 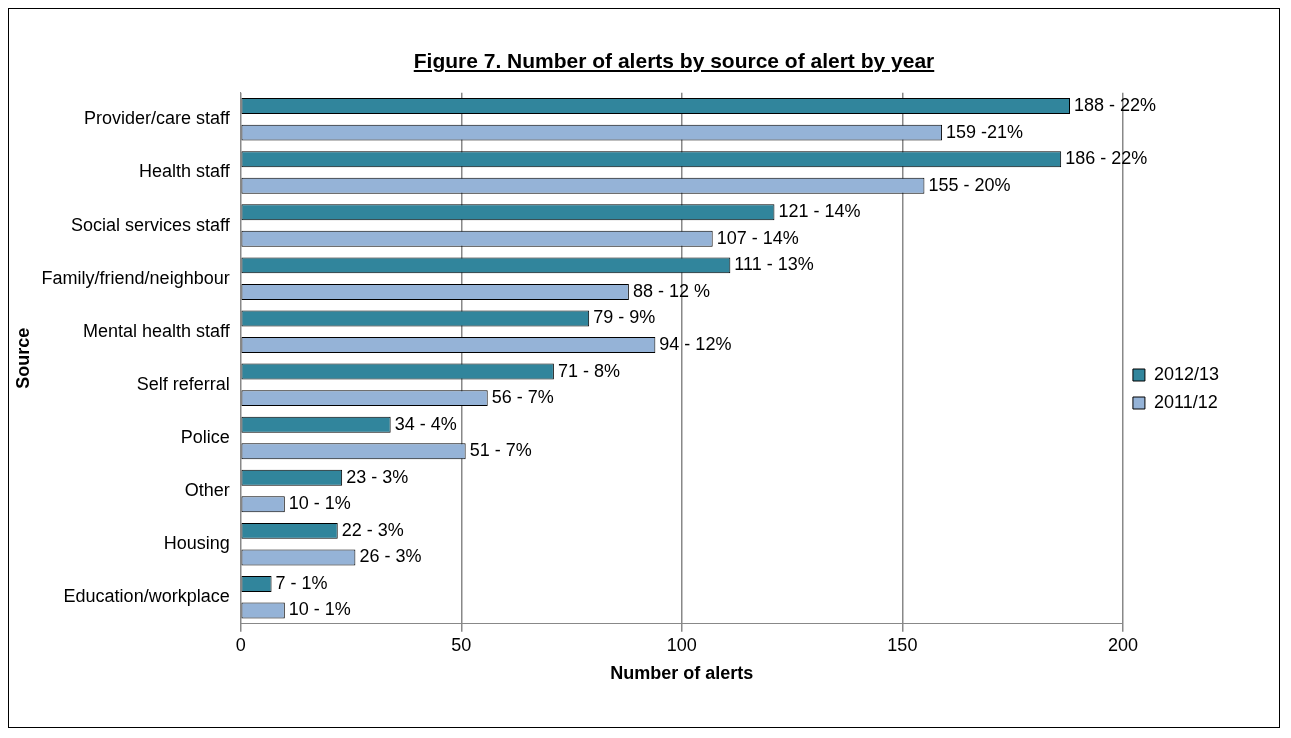 What do you see at coordinates (196, 543) in the screenshot?
I see `y-tick-label: Housing` at bounding box center [196, 543].